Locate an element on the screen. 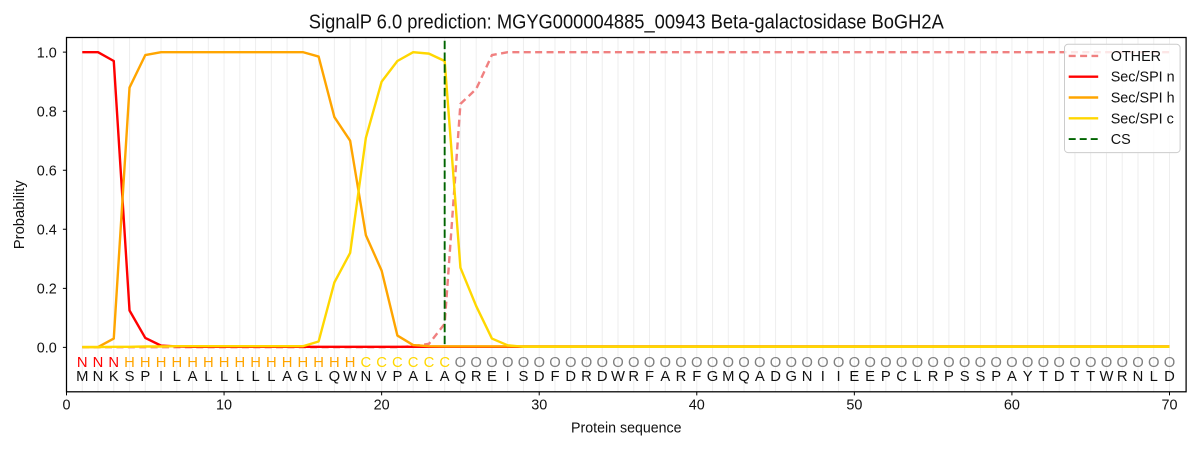 Image resolution: width=1200 pixels, height=455 pixels. svg-text: 60 is located at coordinates (1012, 406).